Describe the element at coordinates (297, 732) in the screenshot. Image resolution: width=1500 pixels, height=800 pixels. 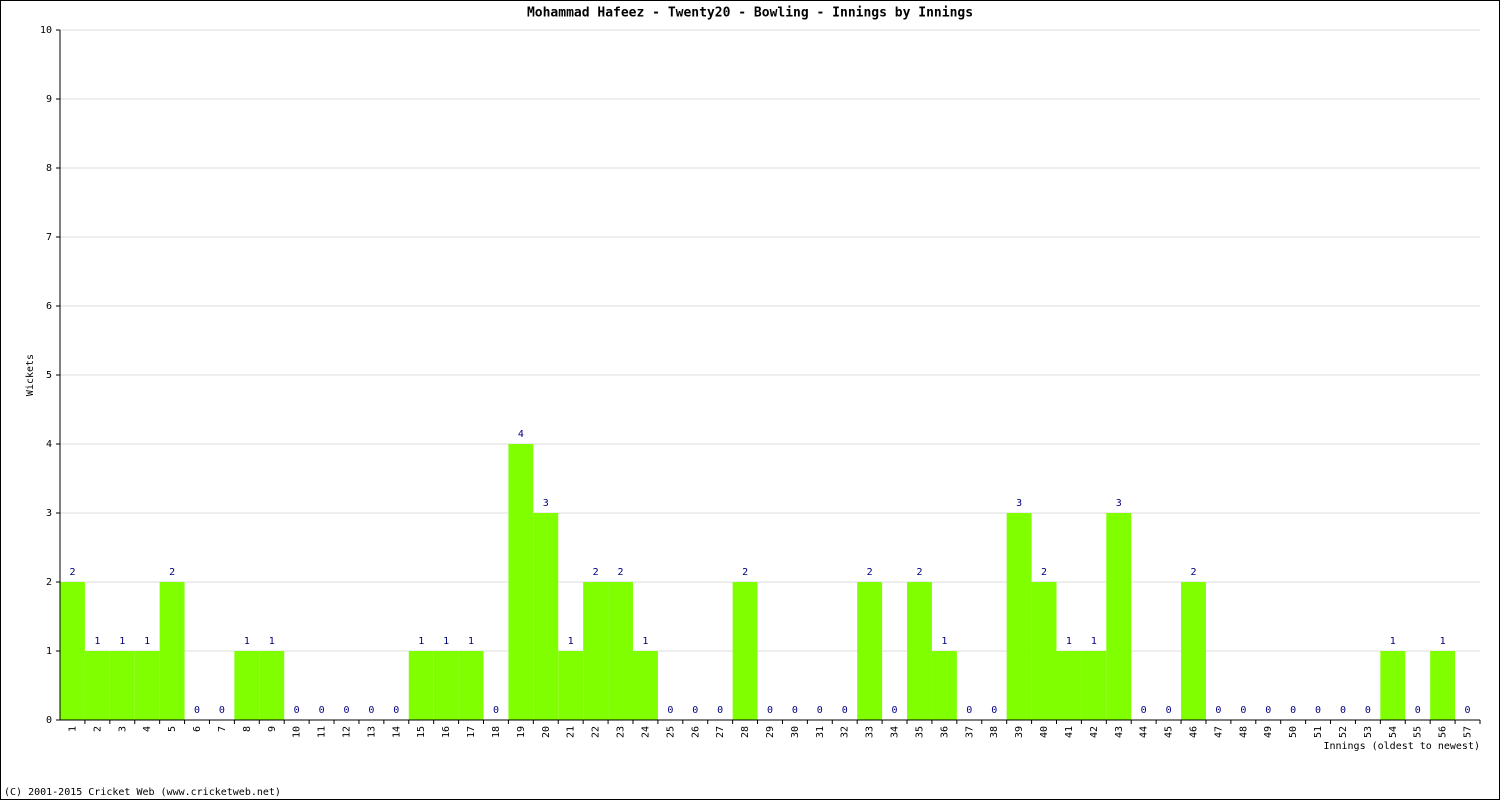
I see `x-tick-label: 10` at that location.